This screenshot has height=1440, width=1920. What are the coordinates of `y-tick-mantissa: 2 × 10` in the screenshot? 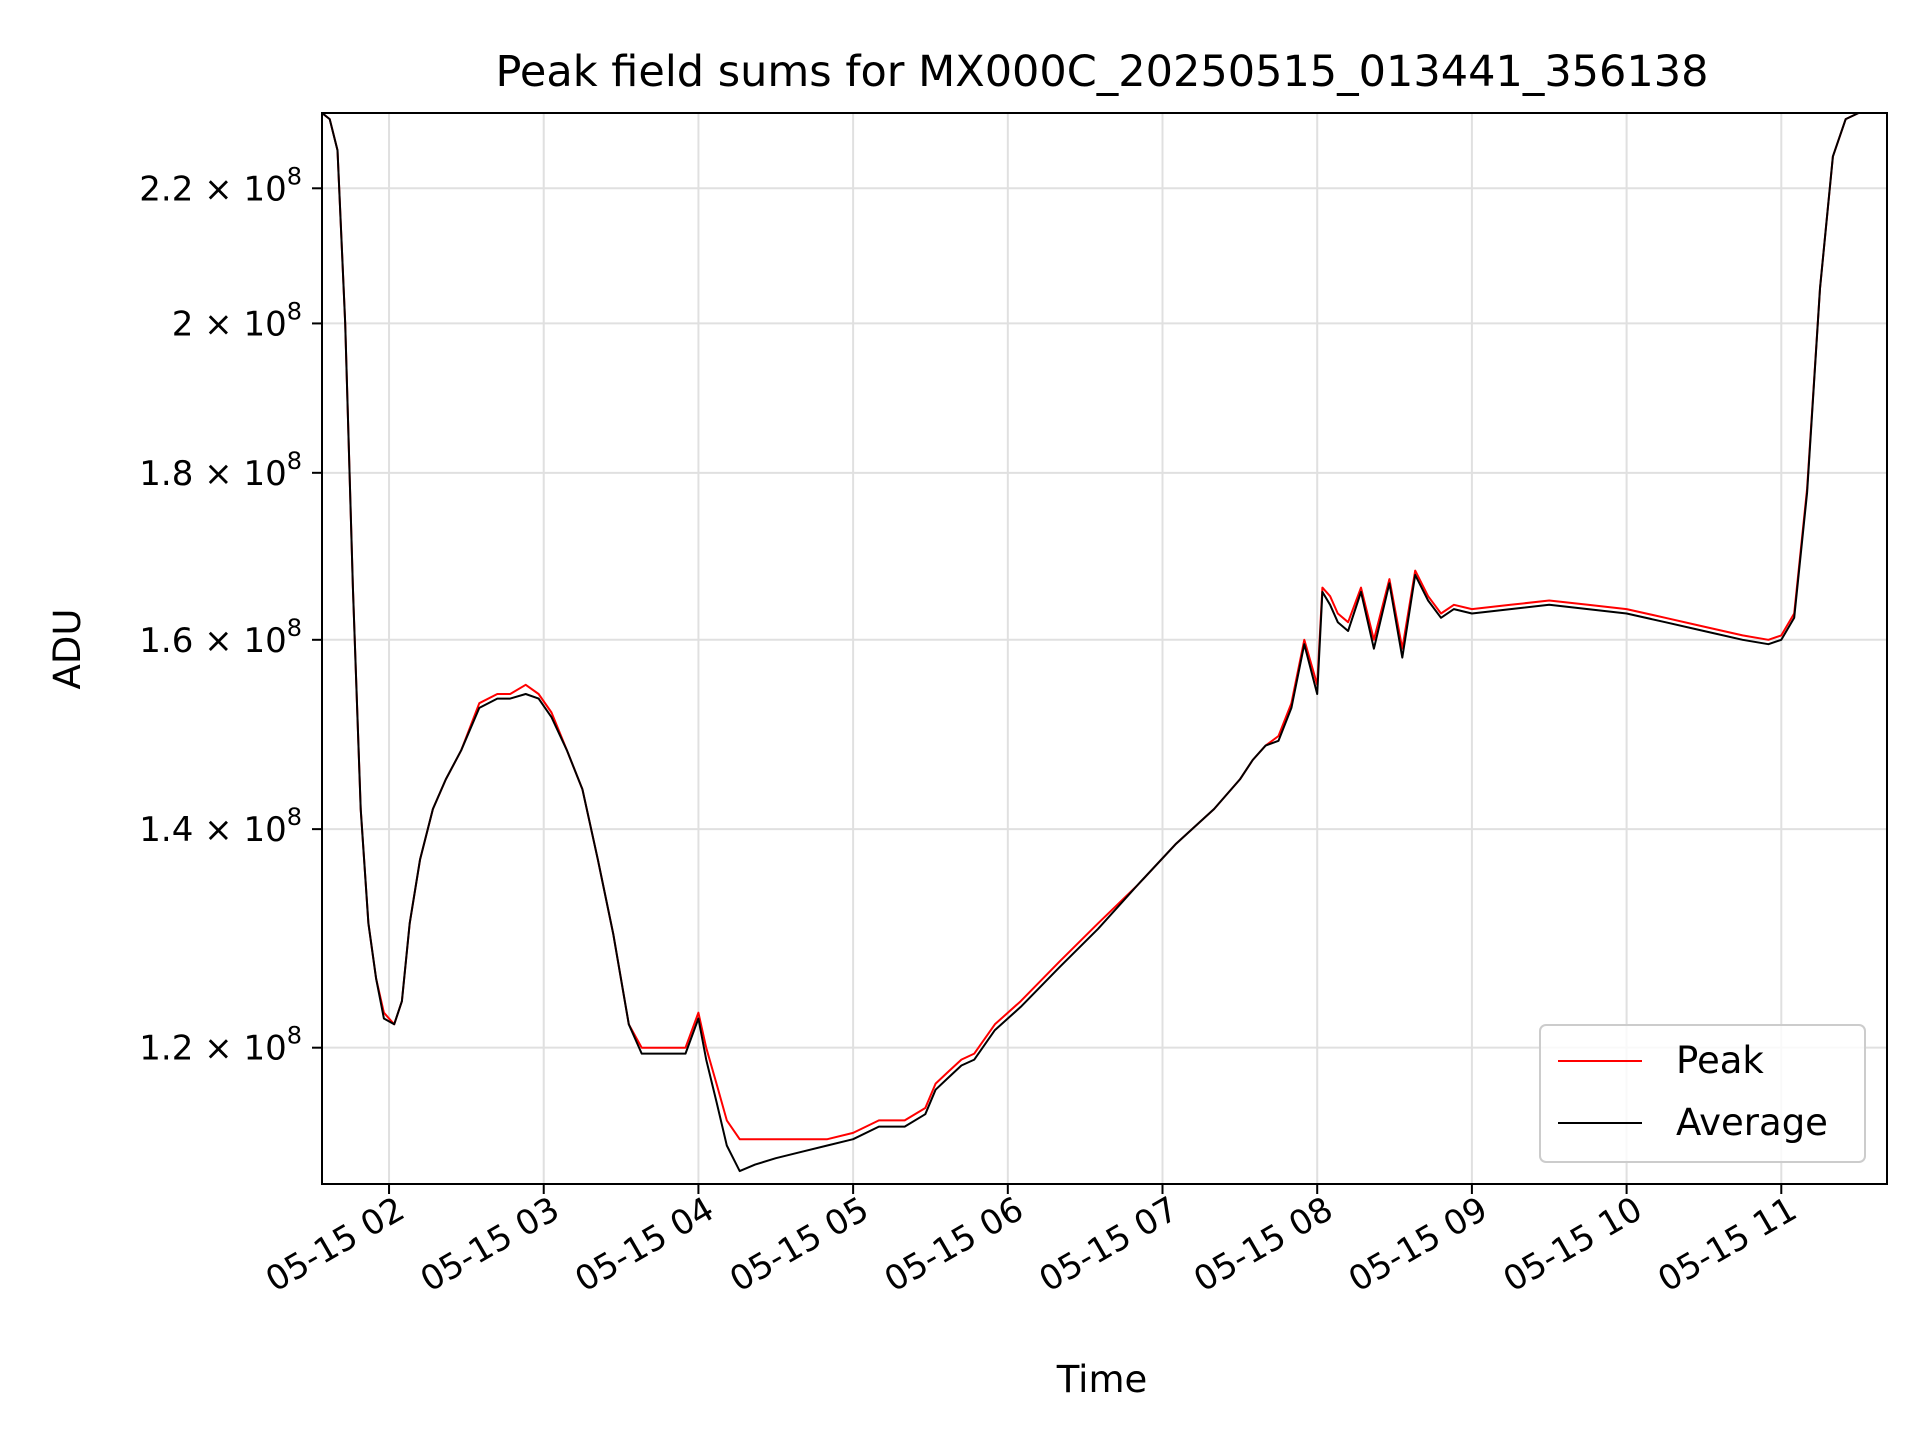 It's located at (229, 324).